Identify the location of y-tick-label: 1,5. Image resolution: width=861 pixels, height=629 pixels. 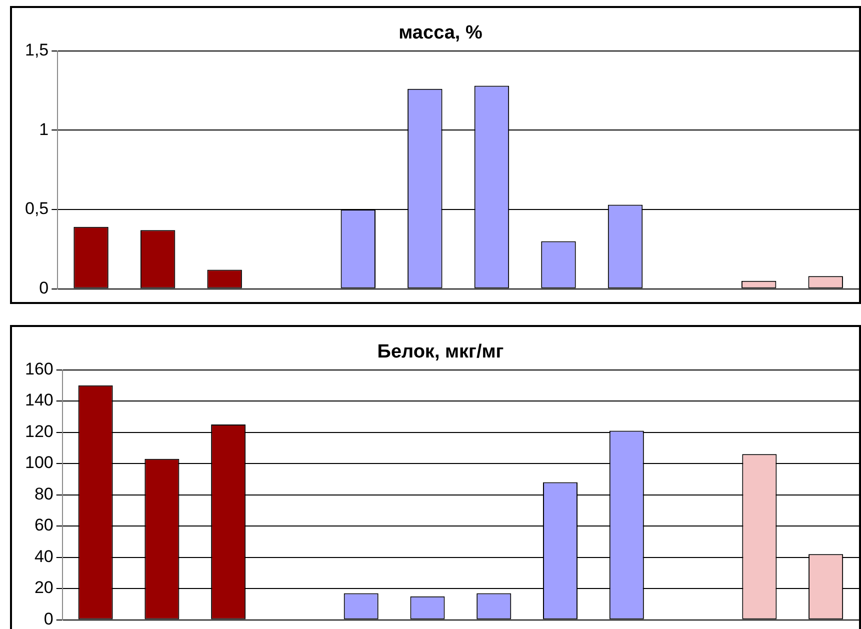
(36, 50).